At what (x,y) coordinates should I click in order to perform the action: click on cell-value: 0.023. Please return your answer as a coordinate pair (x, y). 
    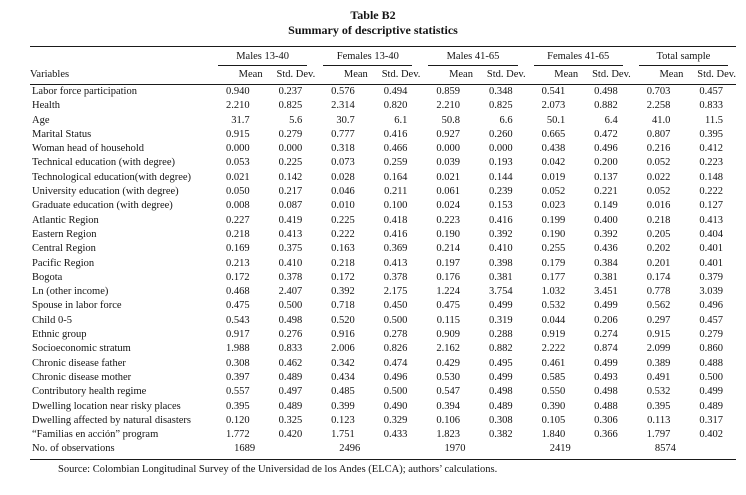
    Looking at the image, I should click on (553, 206).